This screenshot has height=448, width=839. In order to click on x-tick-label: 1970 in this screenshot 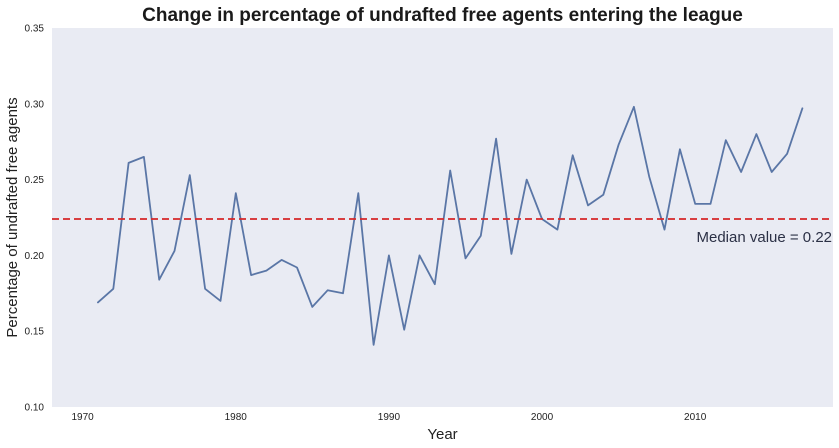, I will do `click(83, 417)`.